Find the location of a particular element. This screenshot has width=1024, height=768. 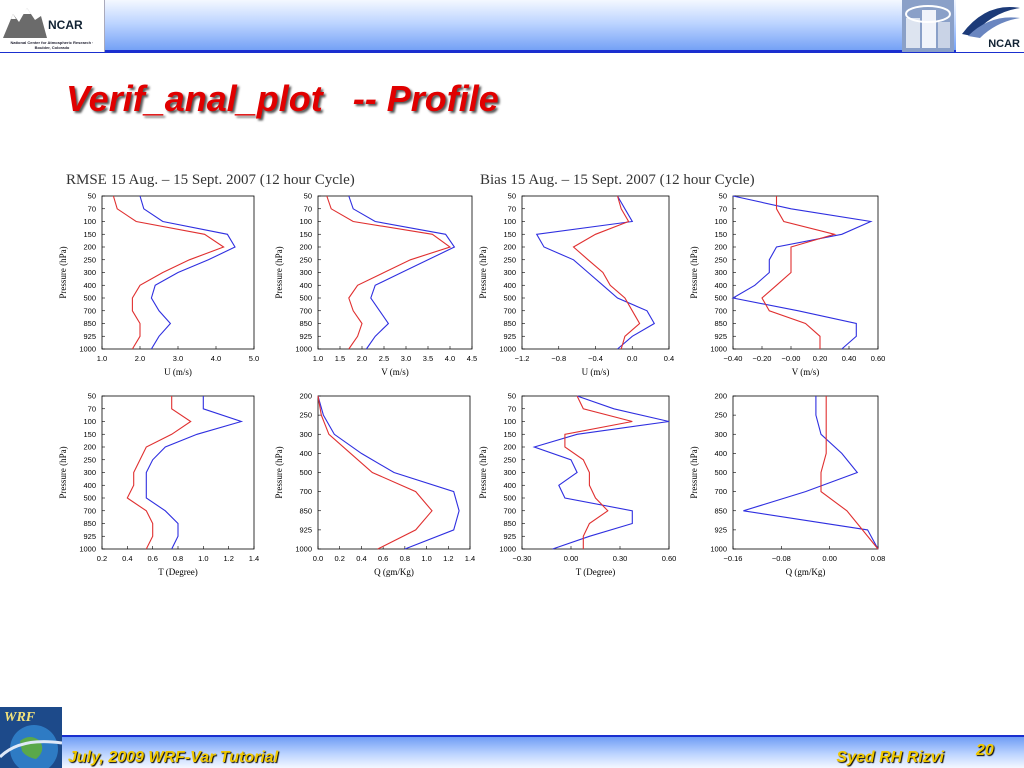

x-tick-label: 3.0 is located at coordinates (406, 358).